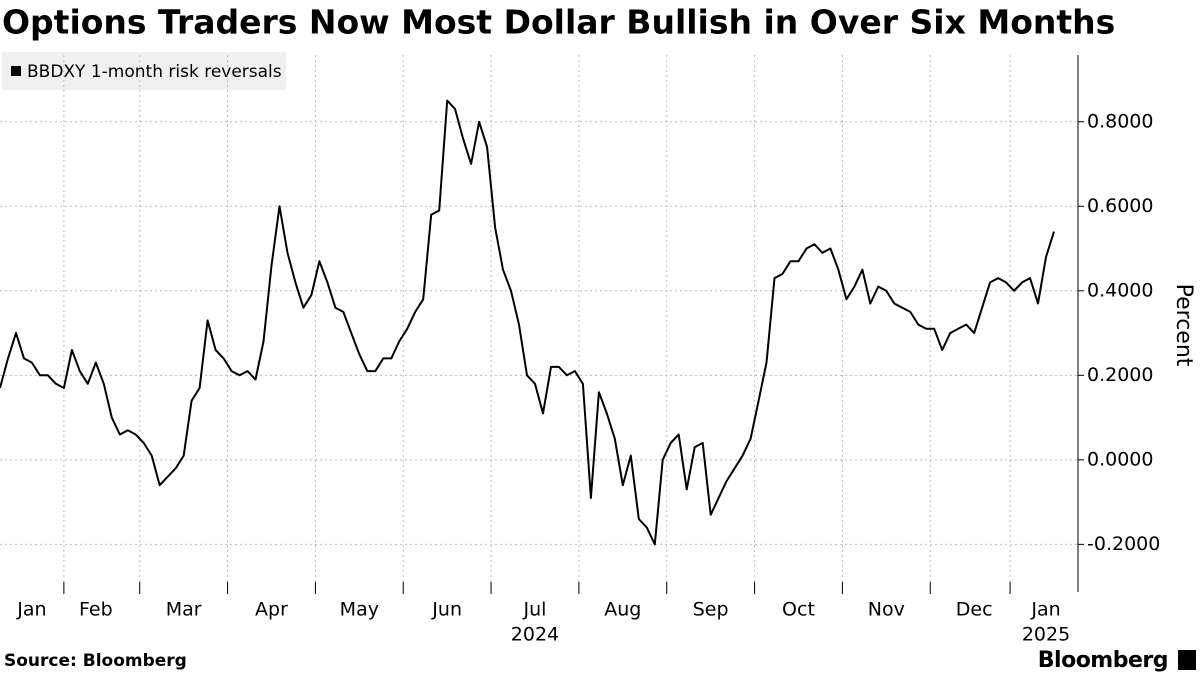 Image resolution: width=1200 pixels, height=675 pixels. Describe the element at coordinates (1120, 290) in the screenshot. I see `y-tick-label: 0.4000` at that location.